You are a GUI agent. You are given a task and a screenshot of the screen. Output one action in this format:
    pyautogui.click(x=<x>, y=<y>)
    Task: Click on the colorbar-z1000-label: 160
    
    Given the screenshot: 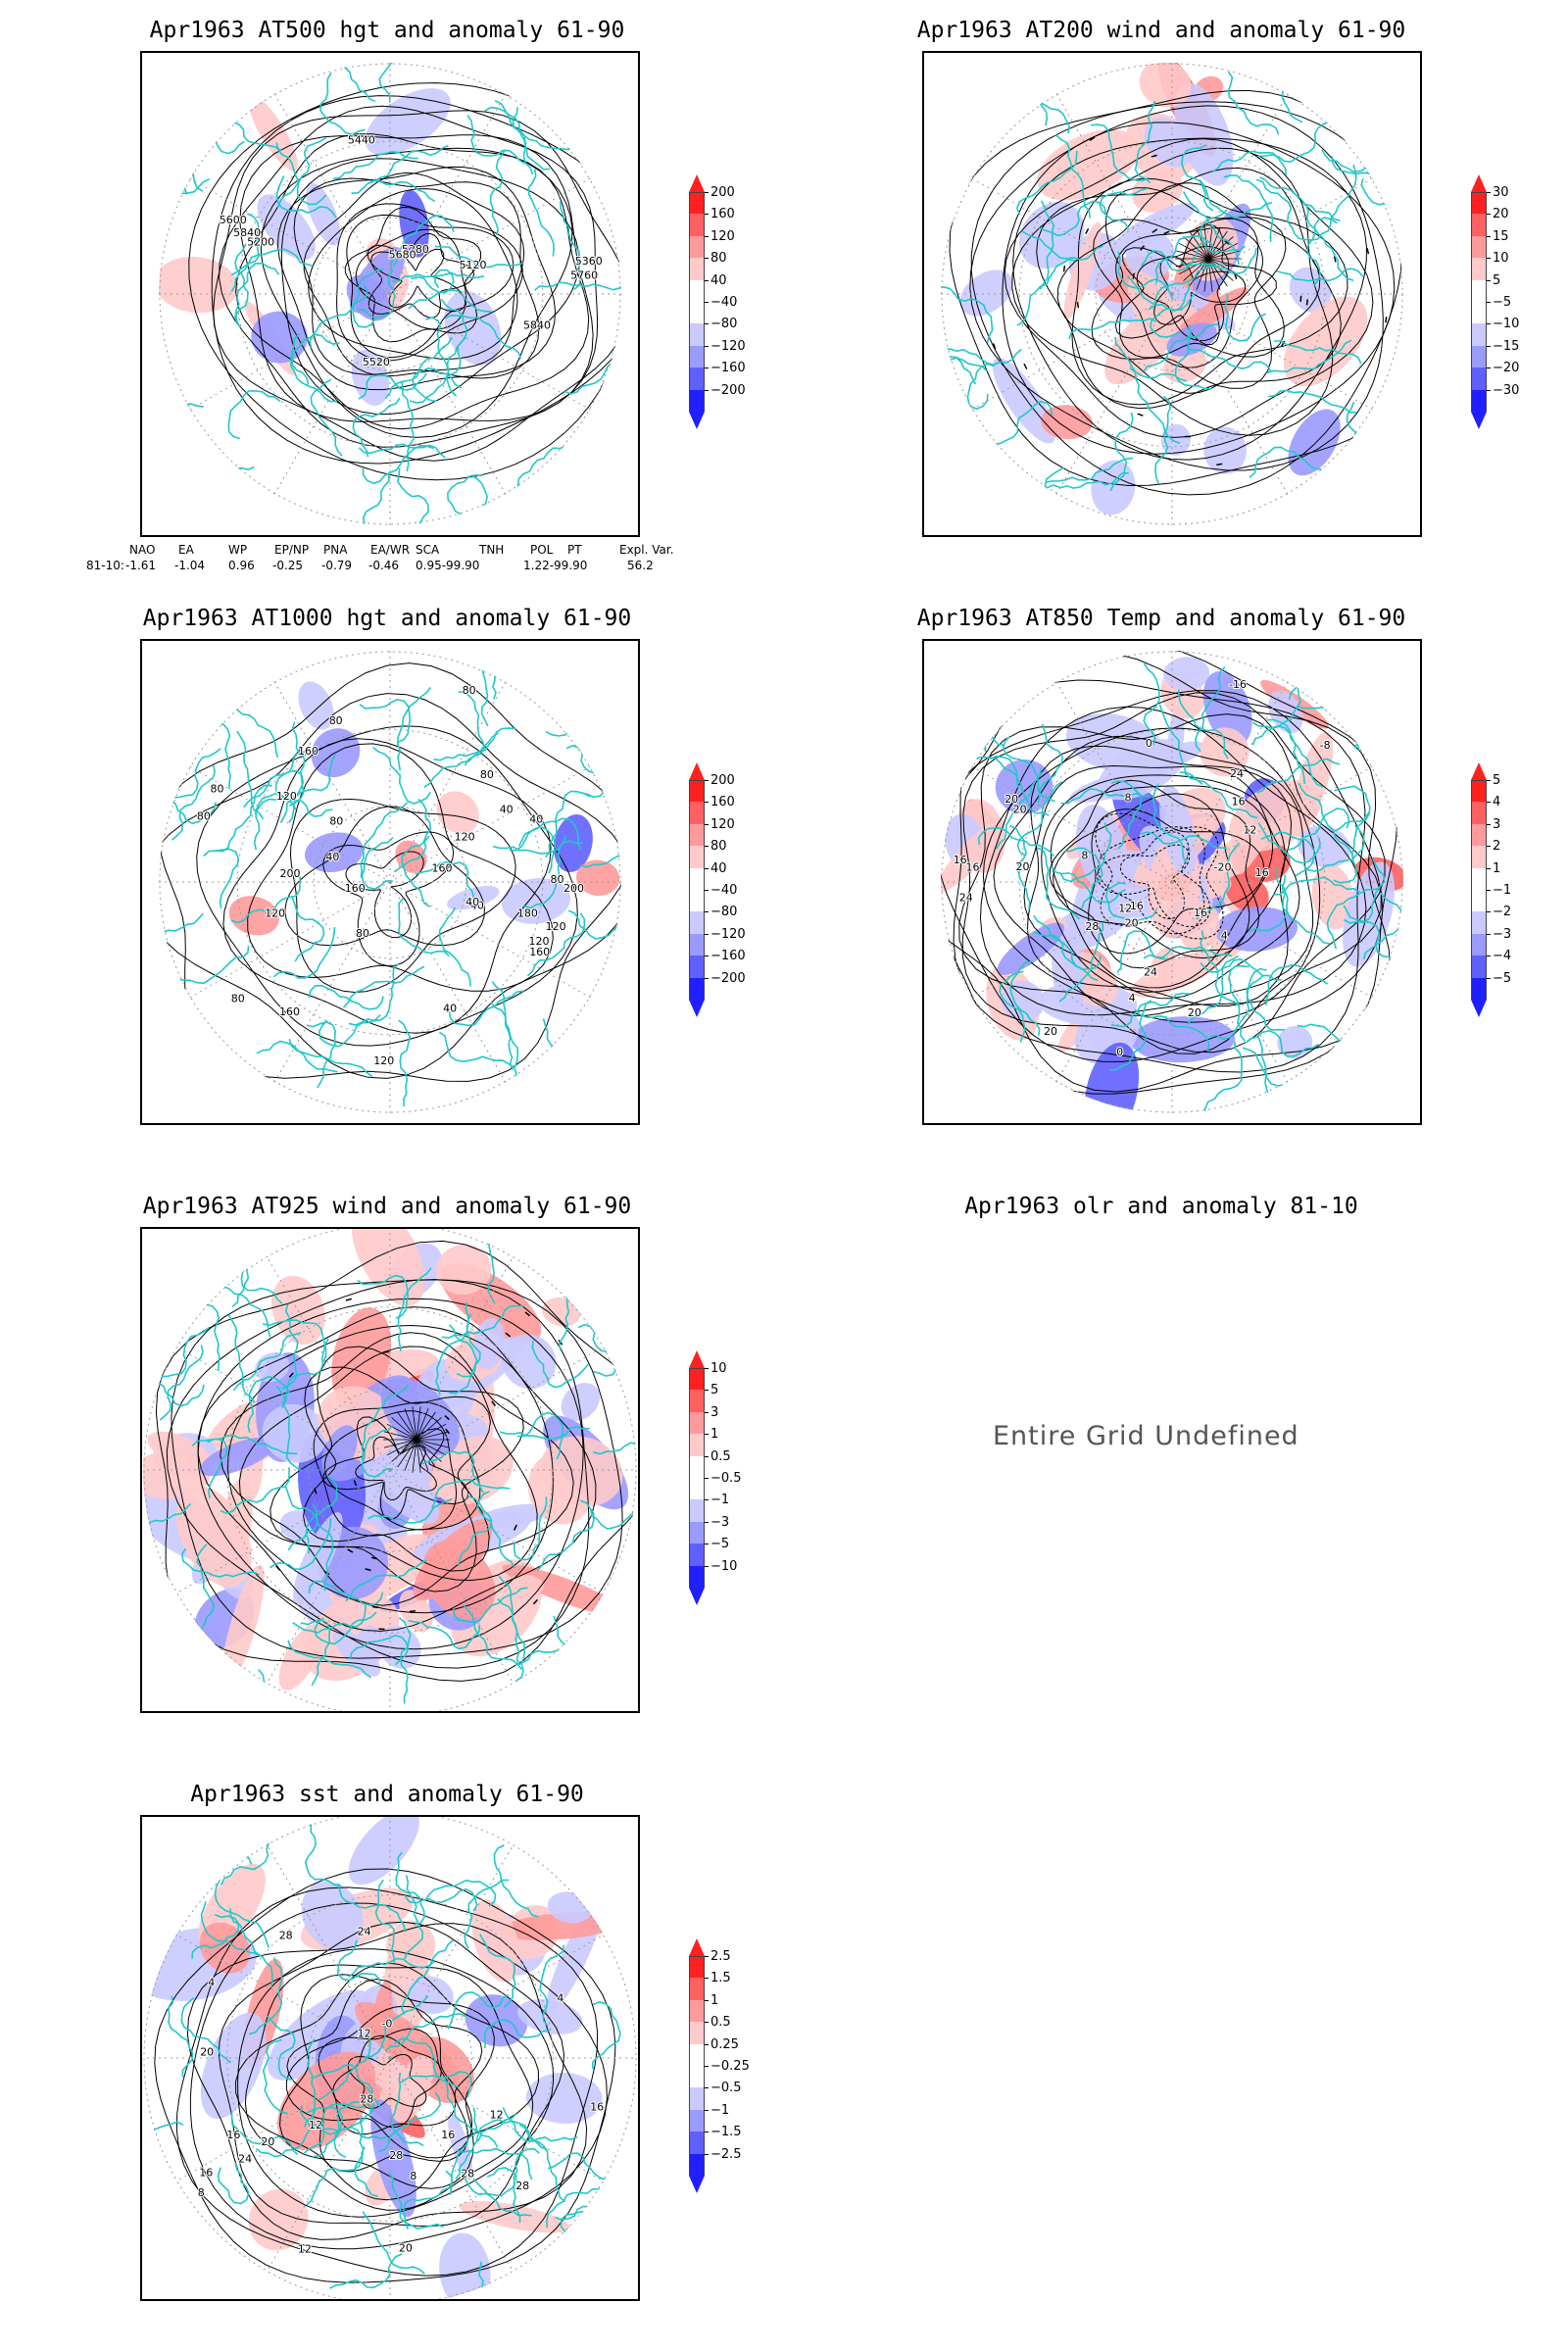 What is the action you would take?
    pyautogui.click(x=722, y=802)
    